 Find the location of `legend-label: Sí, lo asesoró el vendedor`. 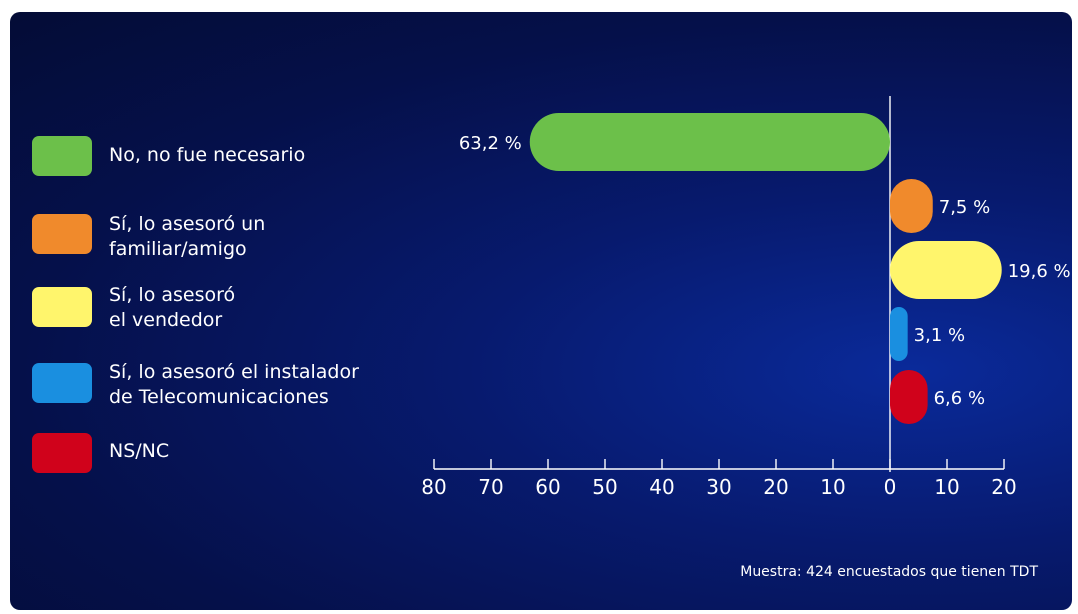

legend-label: Sí, lo asesoró el vendedor is located at coordinates (172, 307).